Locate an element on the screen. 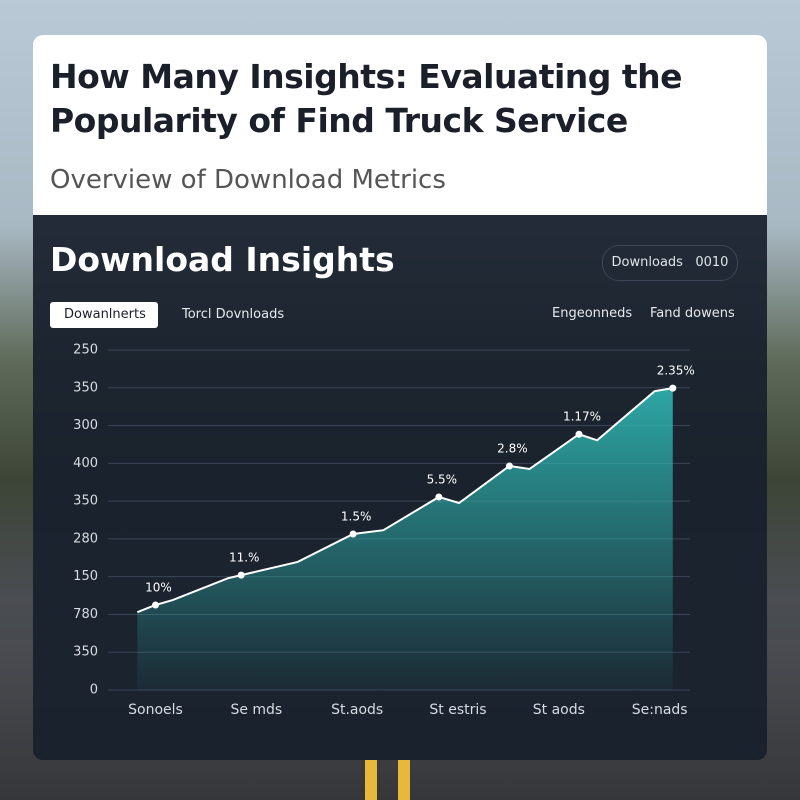  x-tick-label: Sonoels is located at coordinates (155, 710).